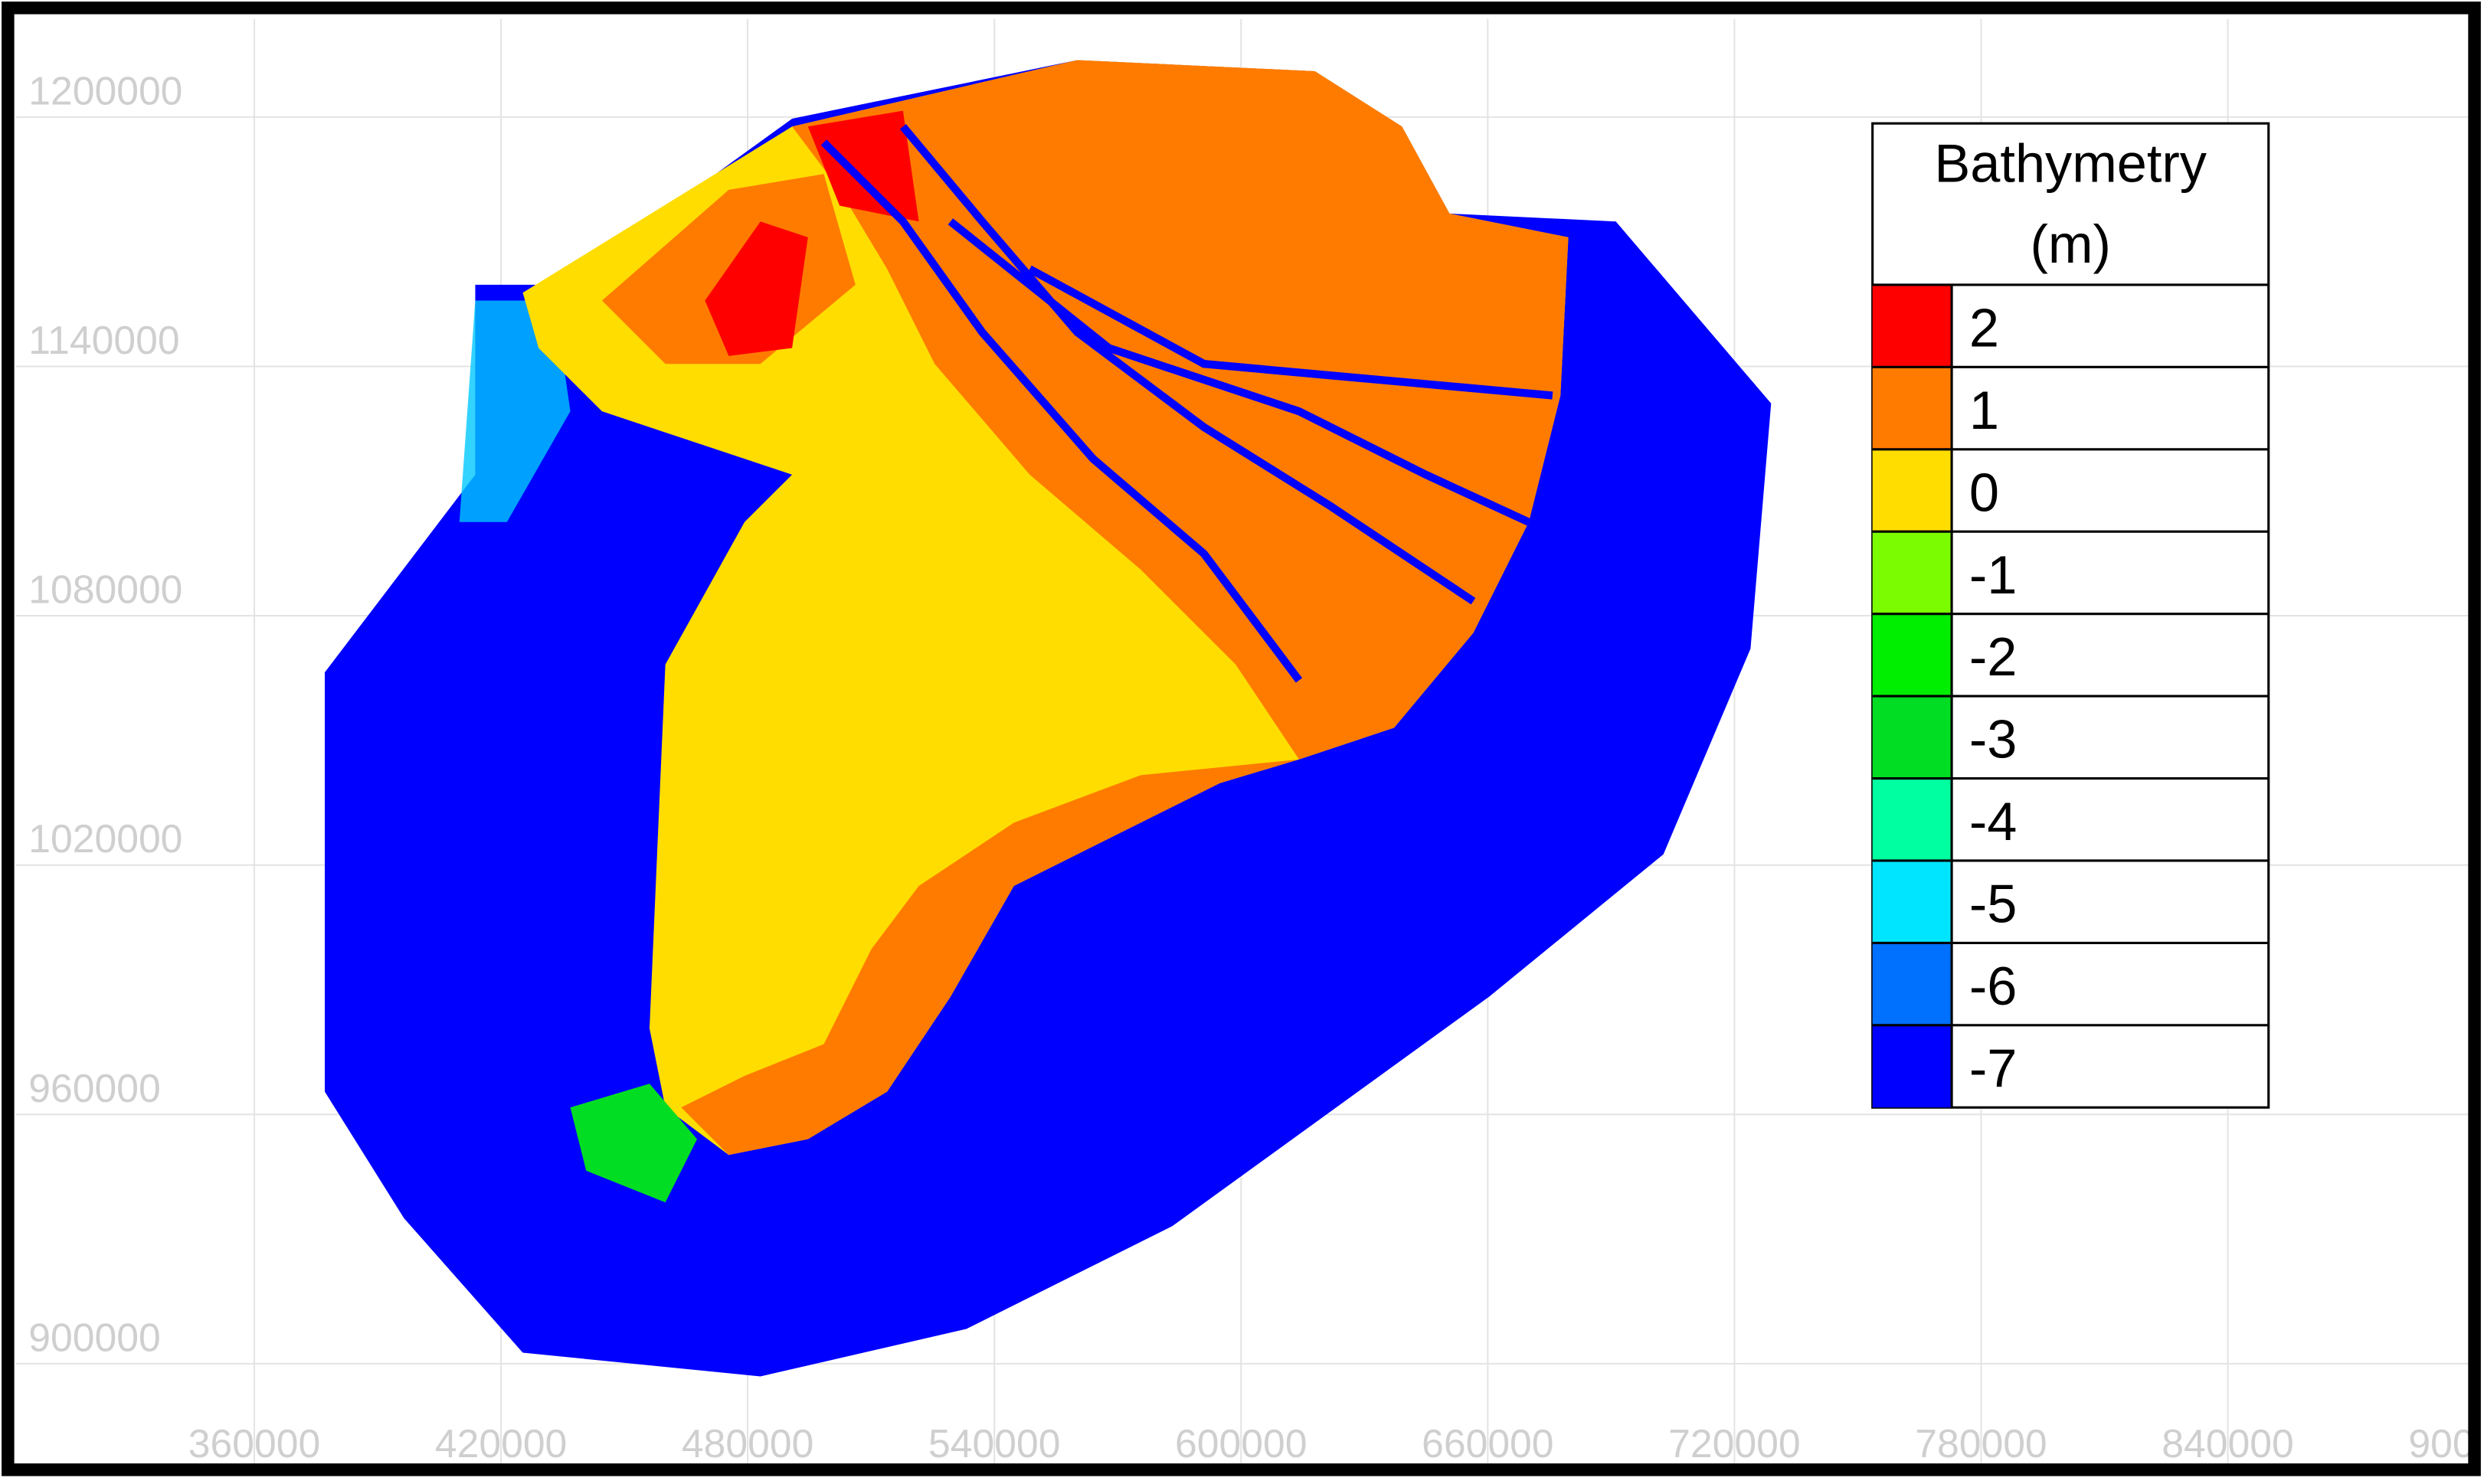  What do you see at coordinates (2070, 615) in the screenshot?
I see `legend: Bathymetry (m) 2 1 0 -1 -2 -3 -4 -5 -6 -7` at bounding box center [2070, 615].